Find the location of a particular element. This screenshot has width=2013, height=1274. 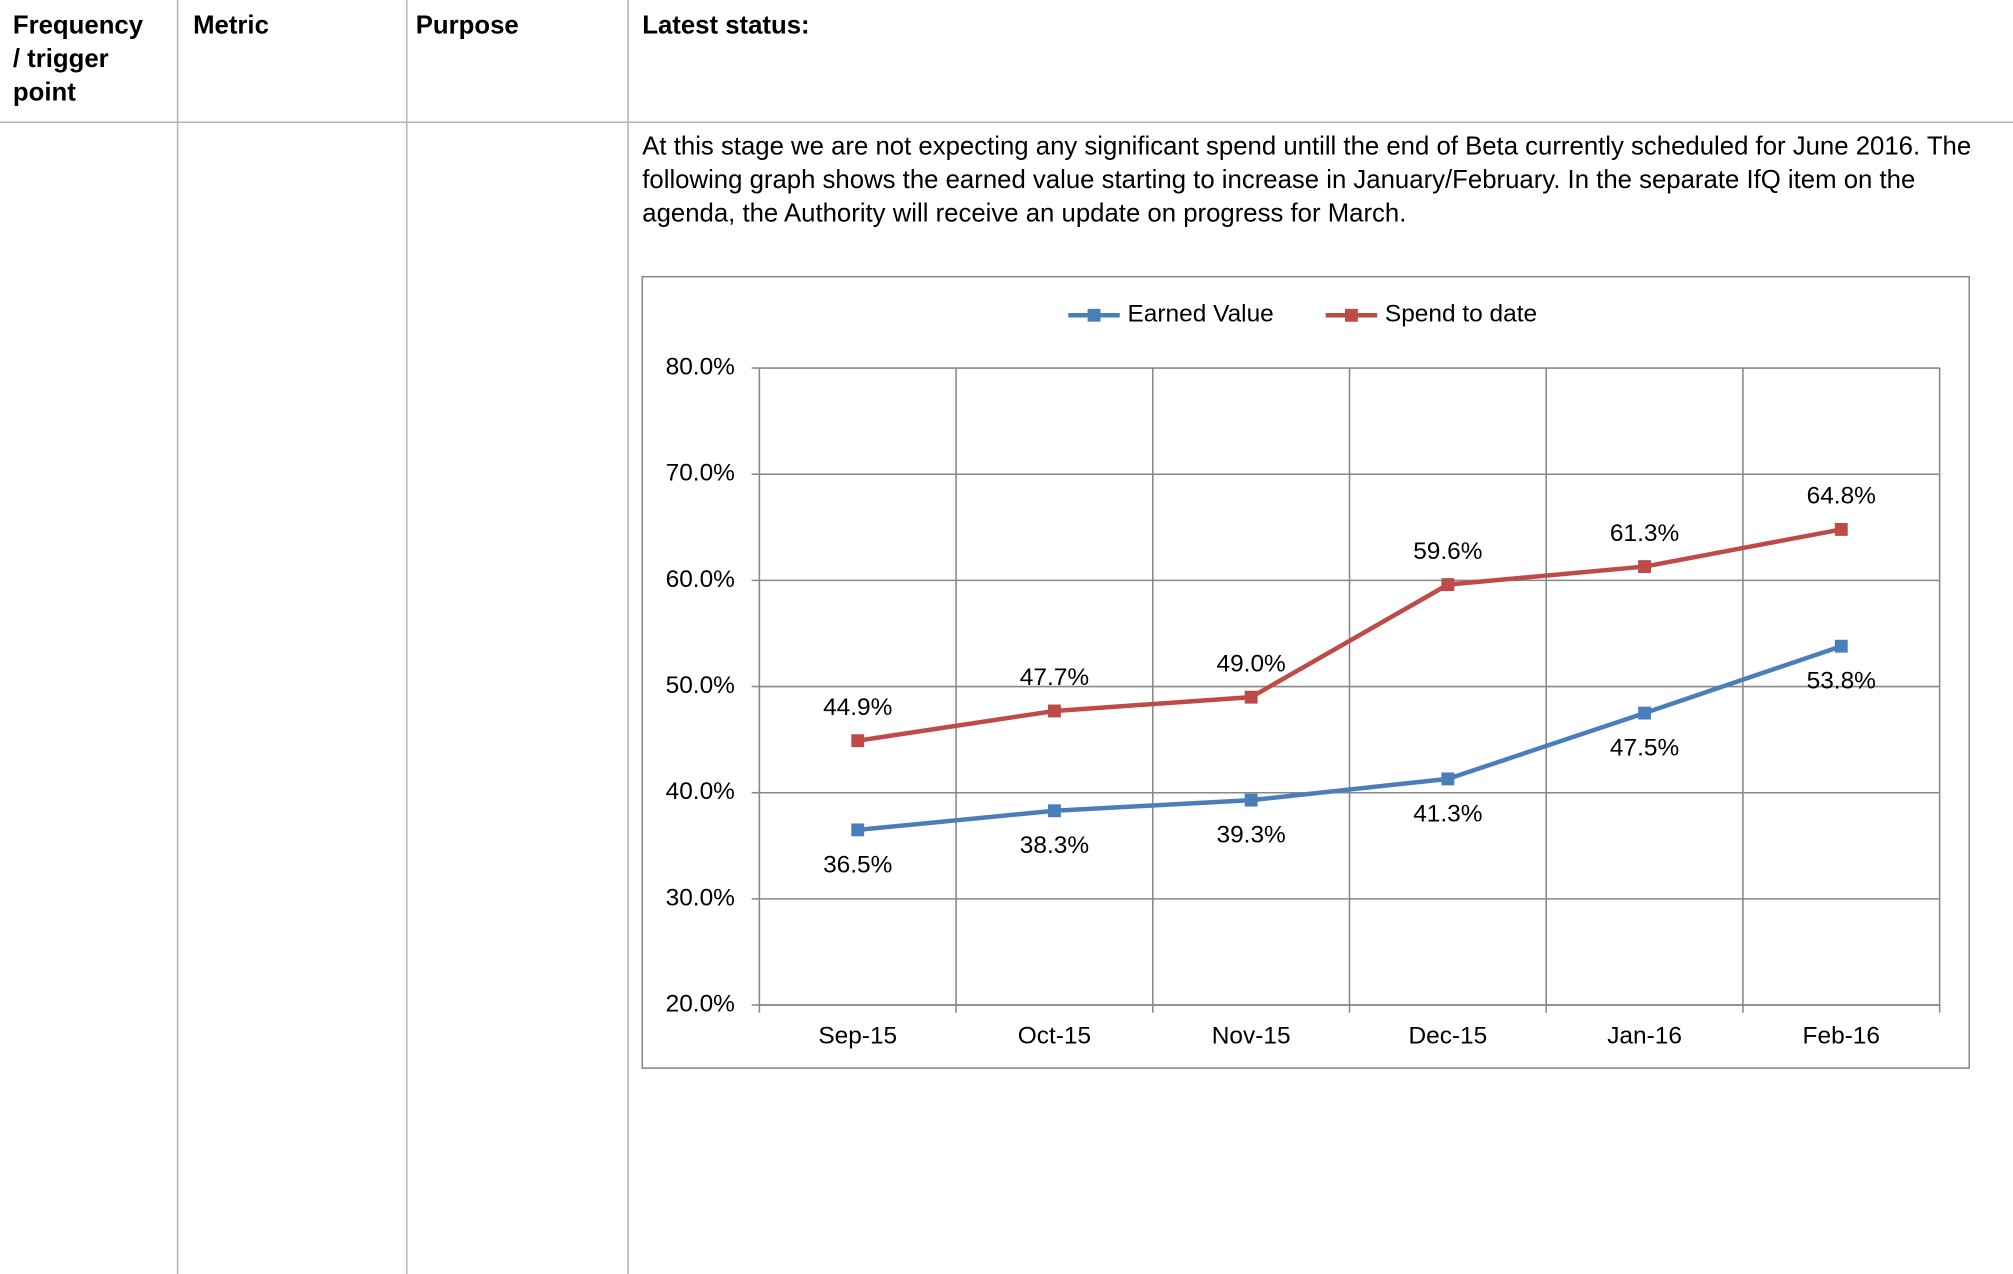

data-label: 49.0% is located at coordinates (1251, 663).